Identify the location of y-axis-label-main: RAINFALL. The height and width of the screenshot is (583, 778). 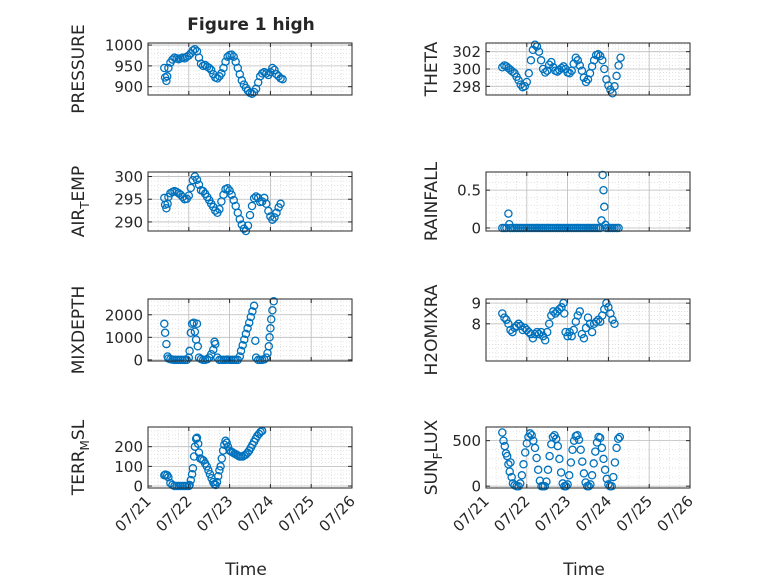
(432, 201).